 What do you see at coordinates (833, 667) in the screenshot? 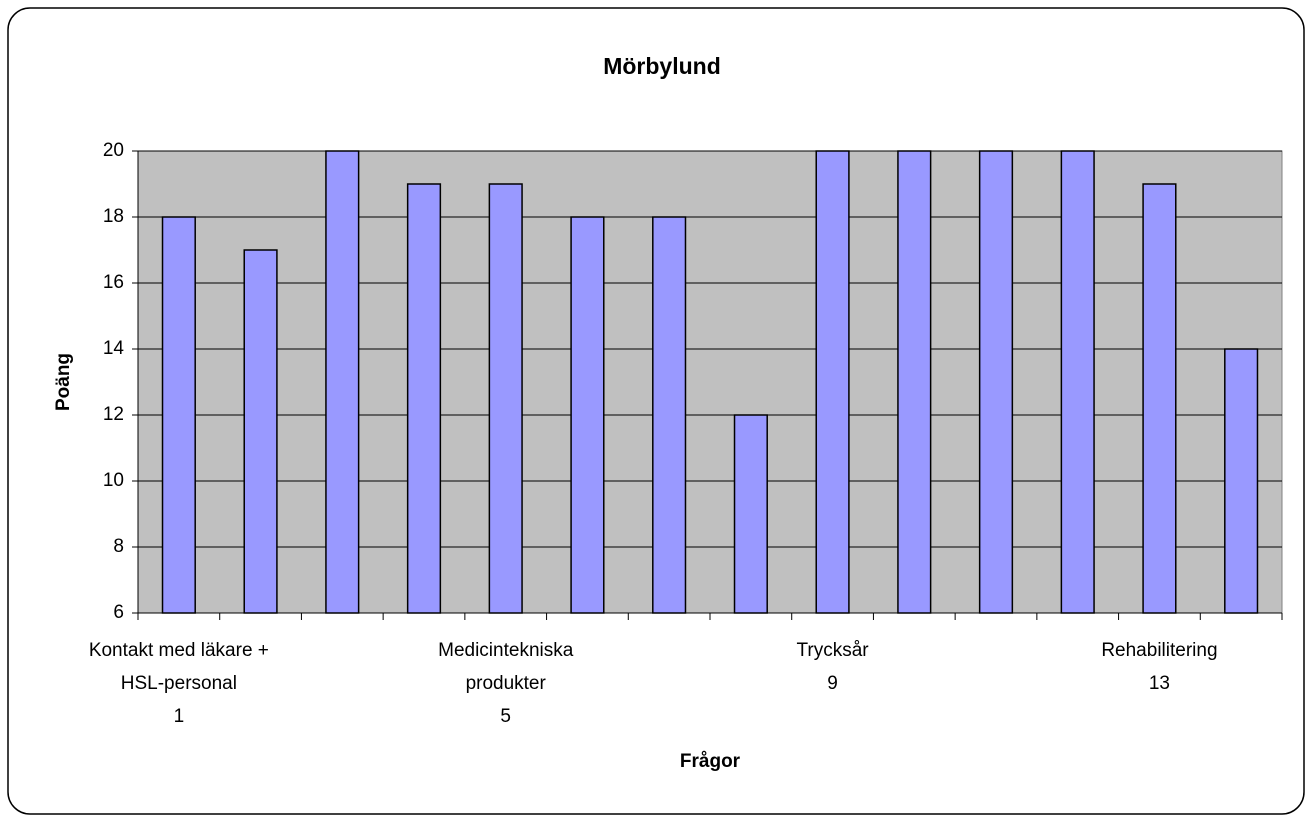
I see `x-tick-label: Trycksår 9` at bounding box center [833, 667].